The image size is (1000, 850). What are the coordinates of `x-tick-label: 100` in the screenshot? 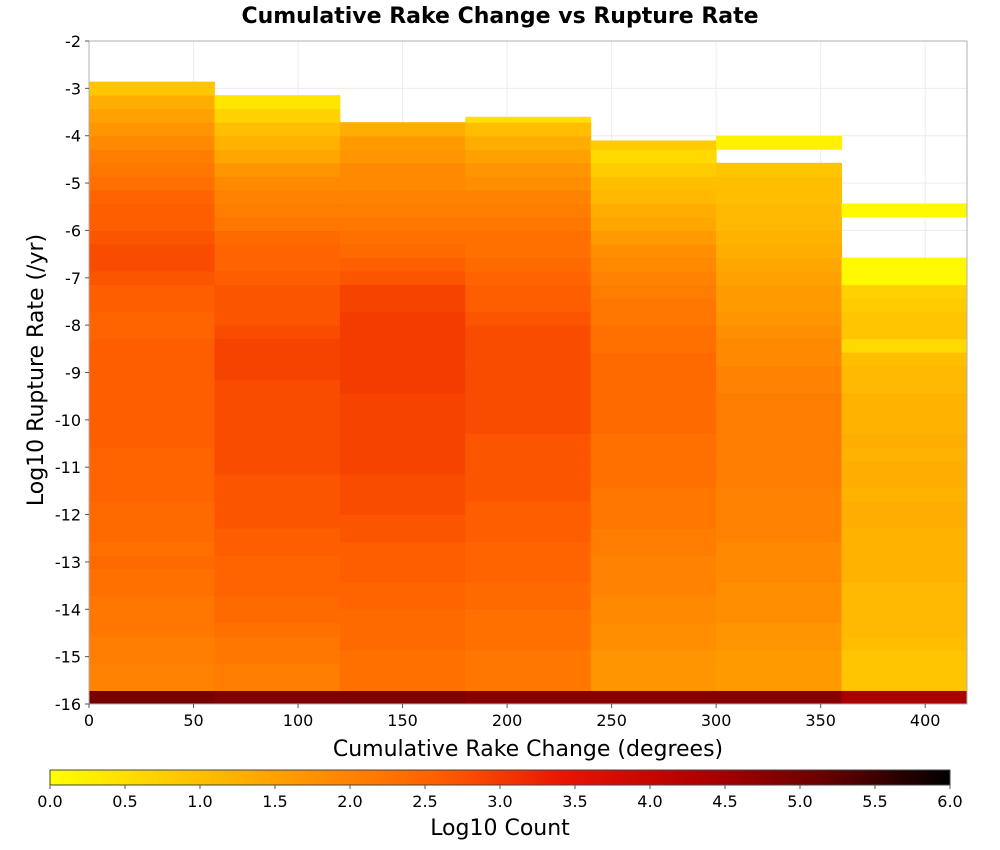 It's located at (298, 720).